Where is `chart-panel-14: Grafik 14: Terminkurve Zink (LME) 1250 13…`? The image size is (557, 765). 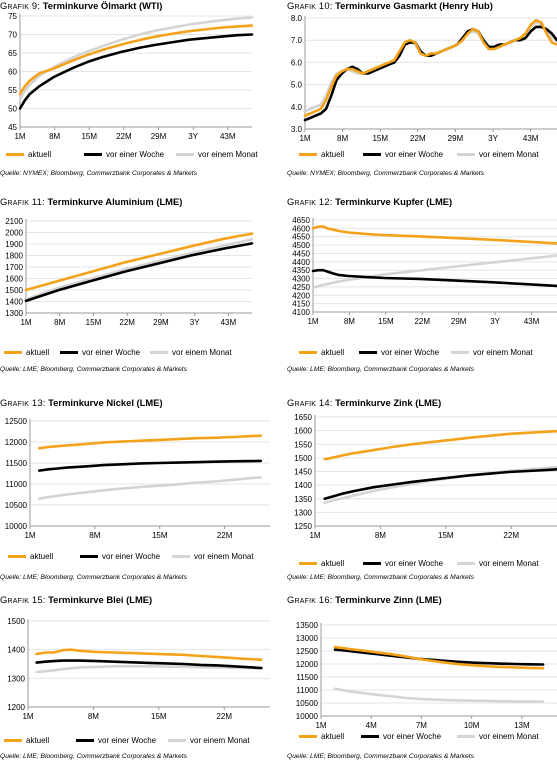 chart-panel-14: Grafik 14: Terminkurve Zink (LME) 1250 13… is located at coordinates (422, 490).